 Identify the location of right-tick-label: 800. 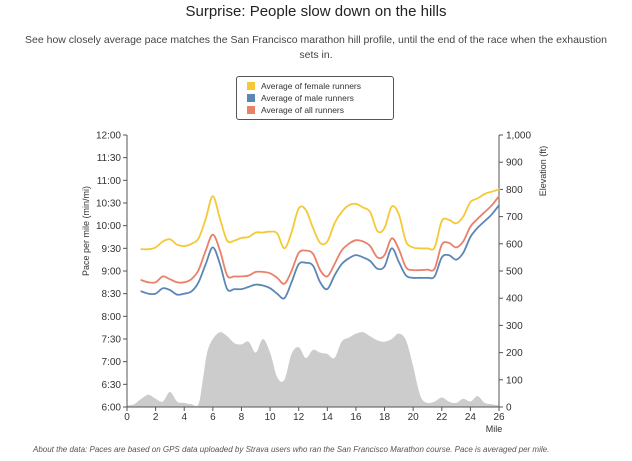
(514, 190).